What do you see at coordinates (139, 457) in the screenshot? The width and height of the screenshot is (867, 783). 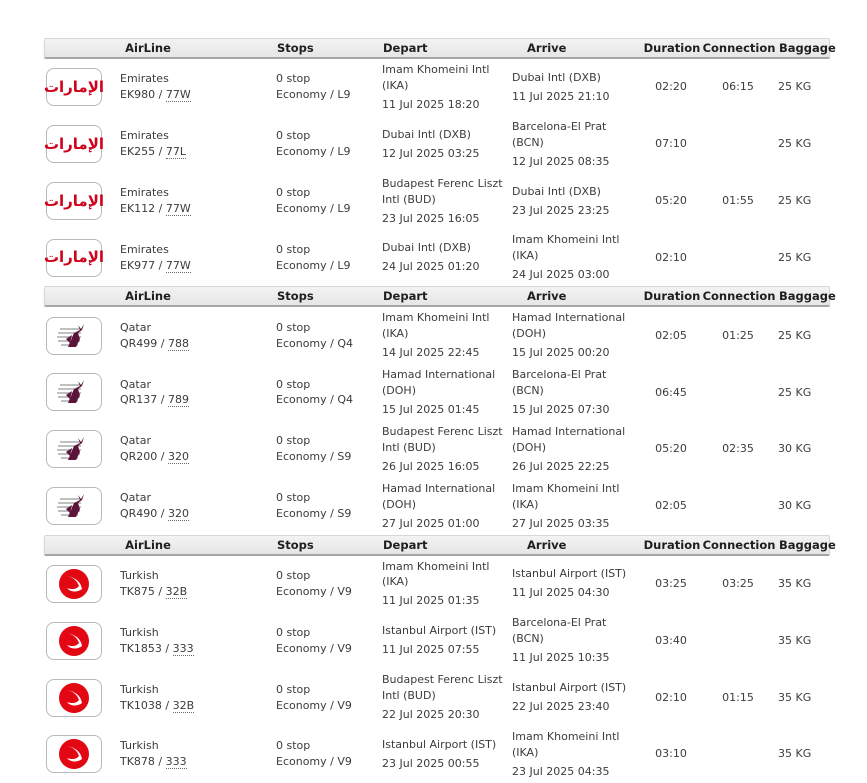 I see `flight-number: QR200` at bounding box center [139, 457].